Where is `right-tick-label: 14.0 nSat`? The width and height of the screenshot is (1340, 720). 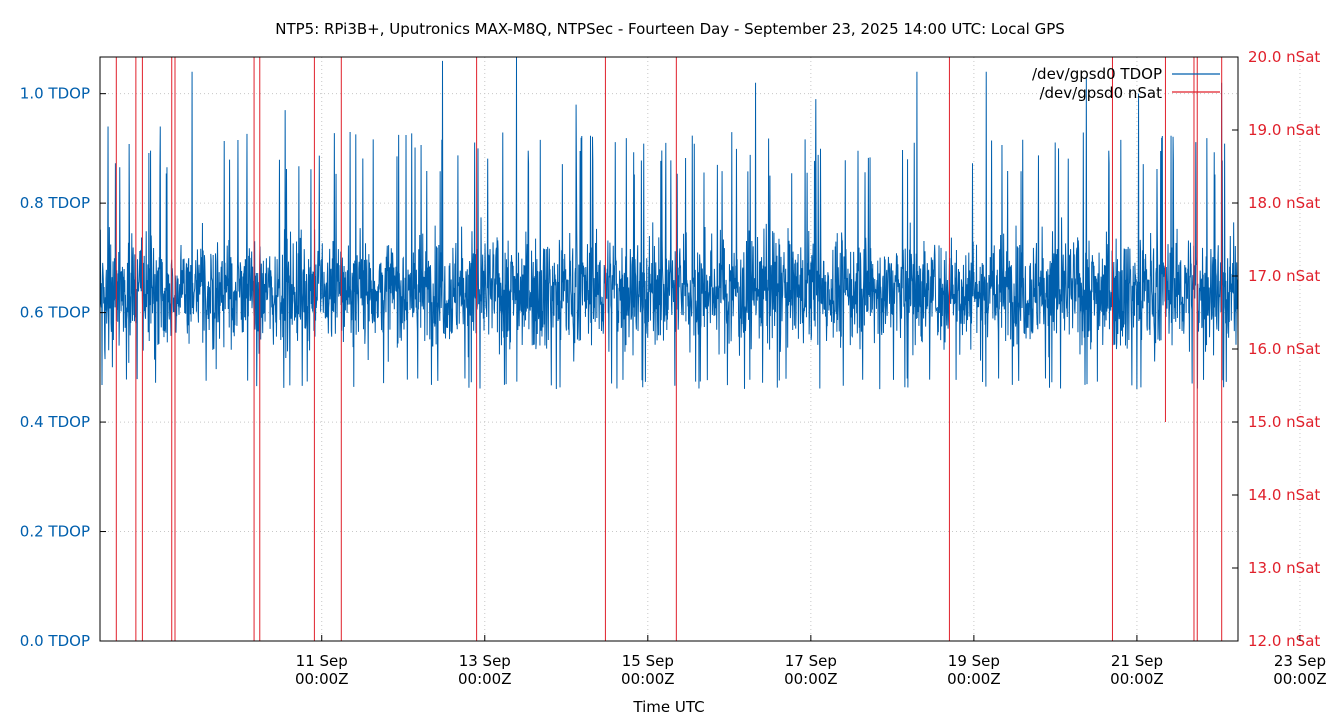 right-tick-label: 14.0 nSat is located at coordinates (1284, 495).